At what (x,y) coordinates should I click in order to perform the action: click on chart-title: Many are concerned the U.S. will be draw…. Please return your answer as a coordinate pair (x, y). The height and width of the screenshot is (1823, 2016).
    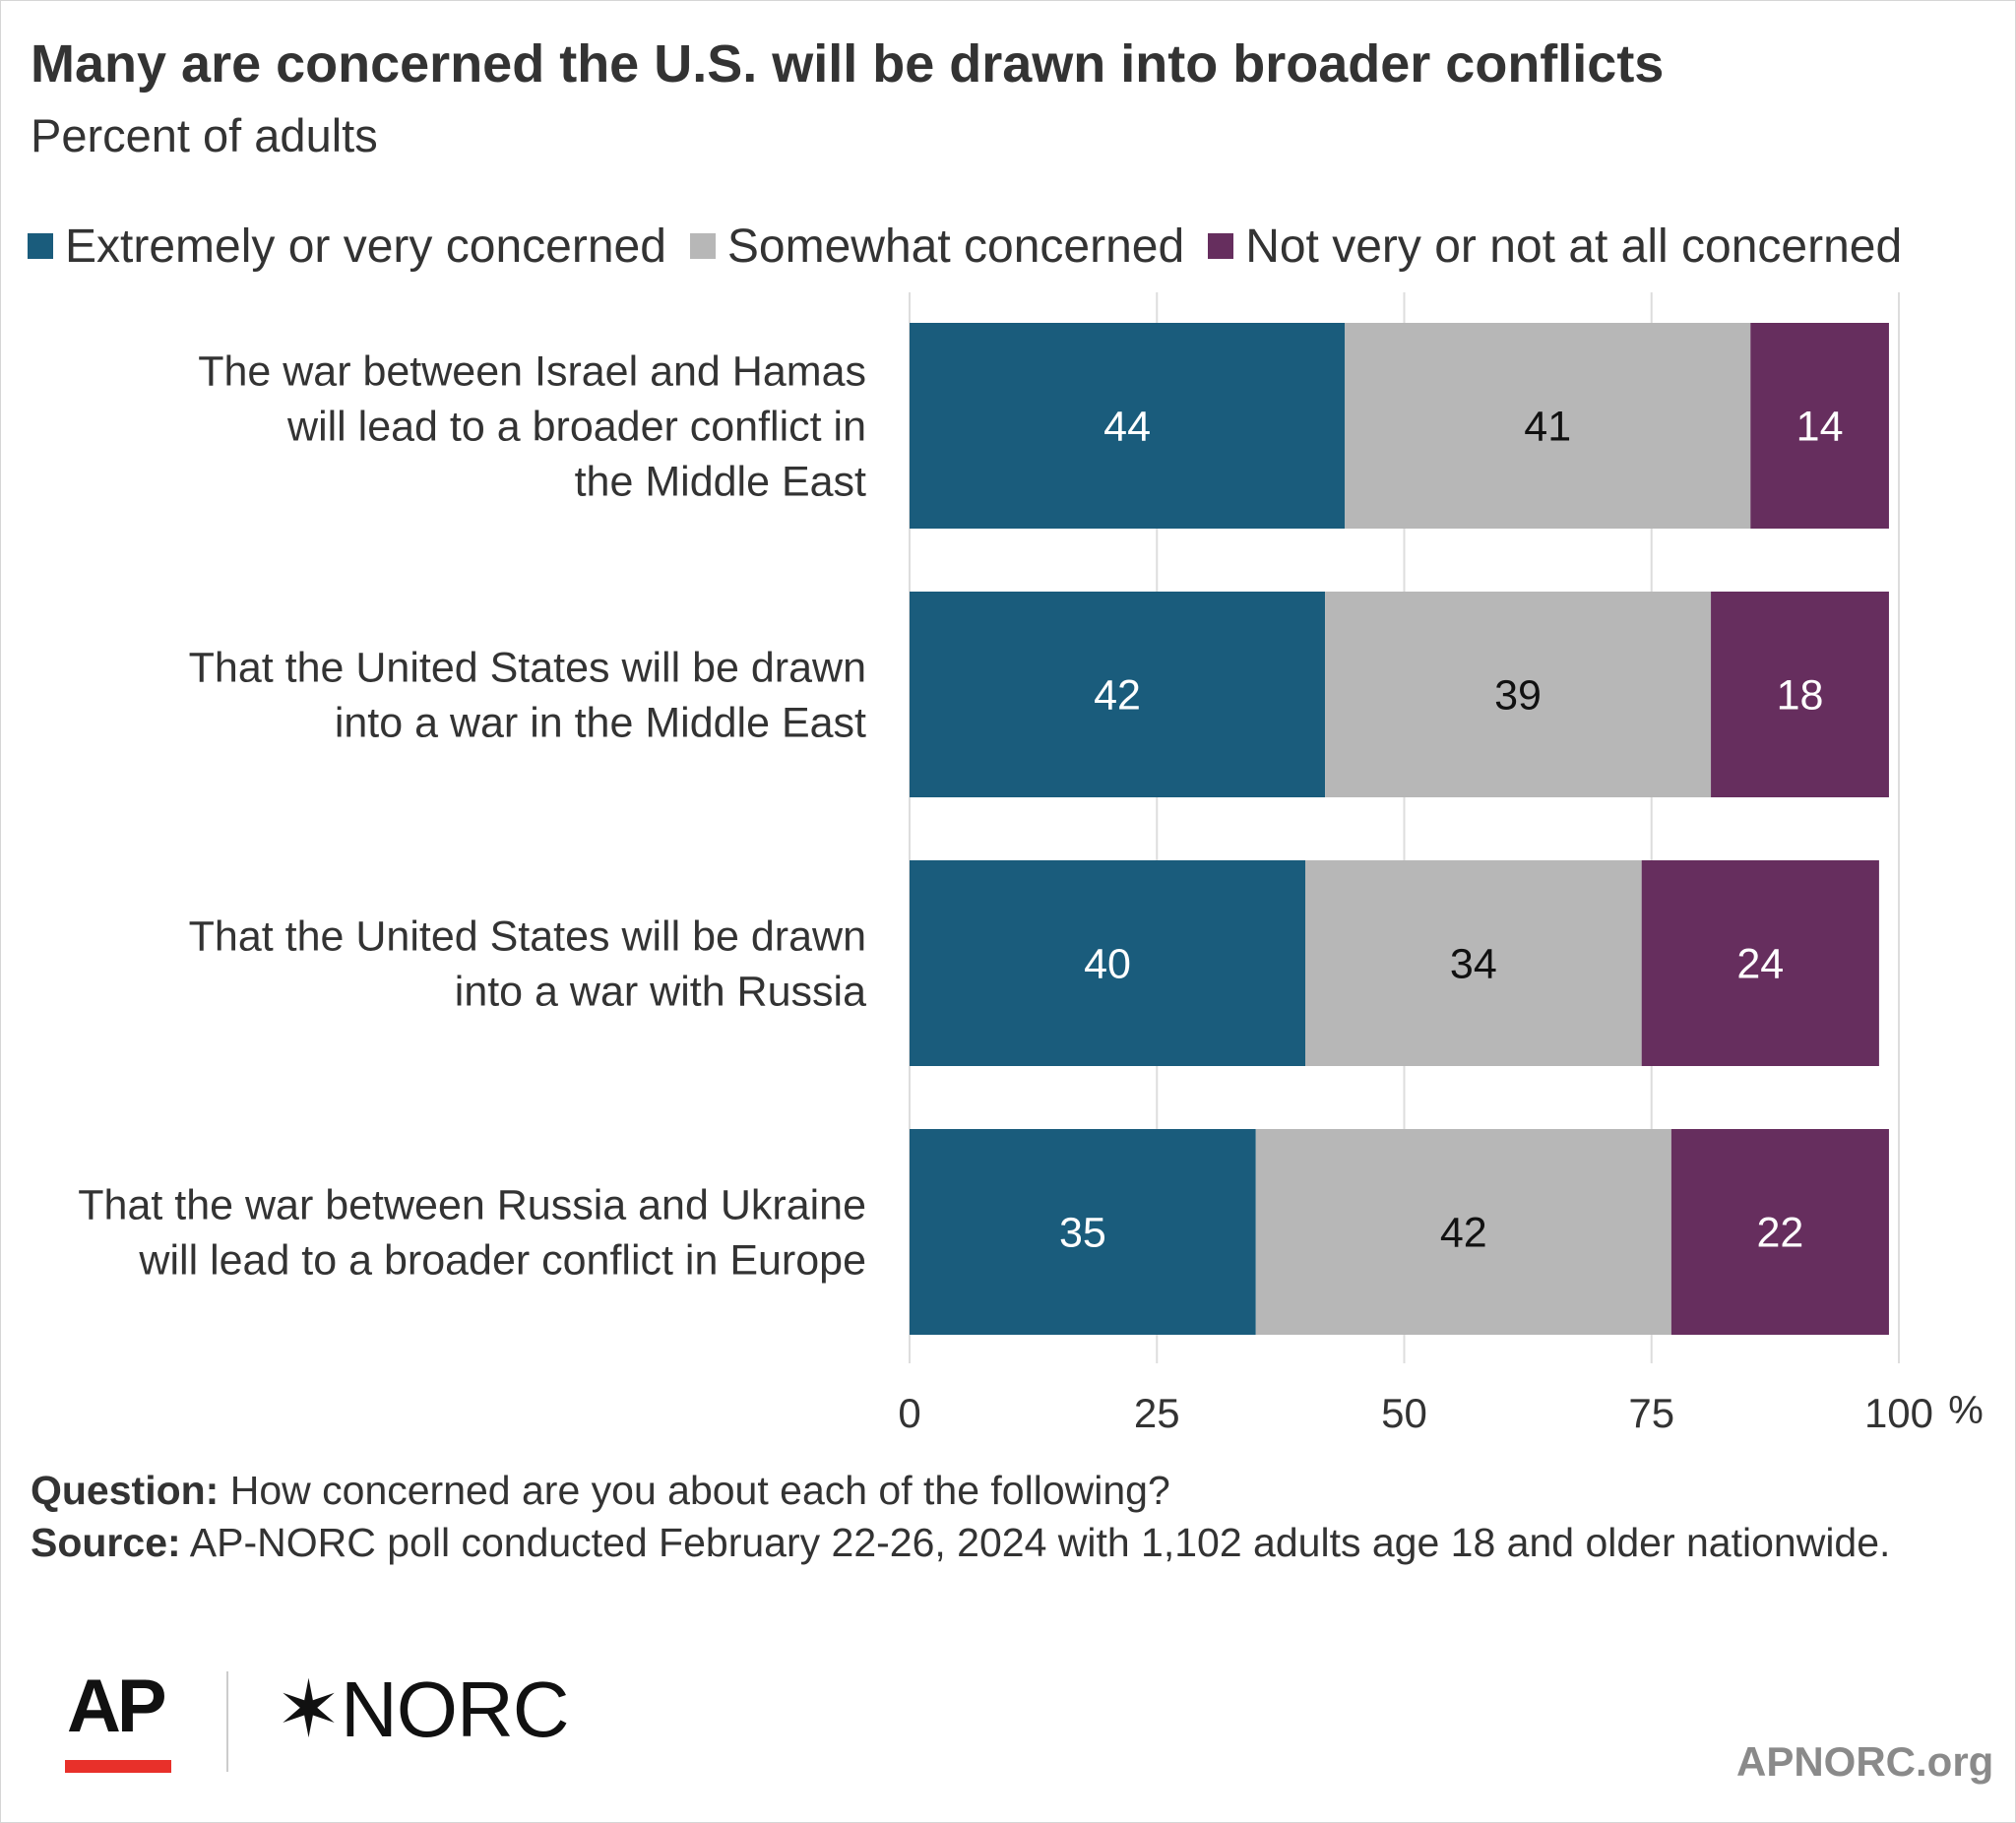
    Looking at the image, I should click on (848, 64).